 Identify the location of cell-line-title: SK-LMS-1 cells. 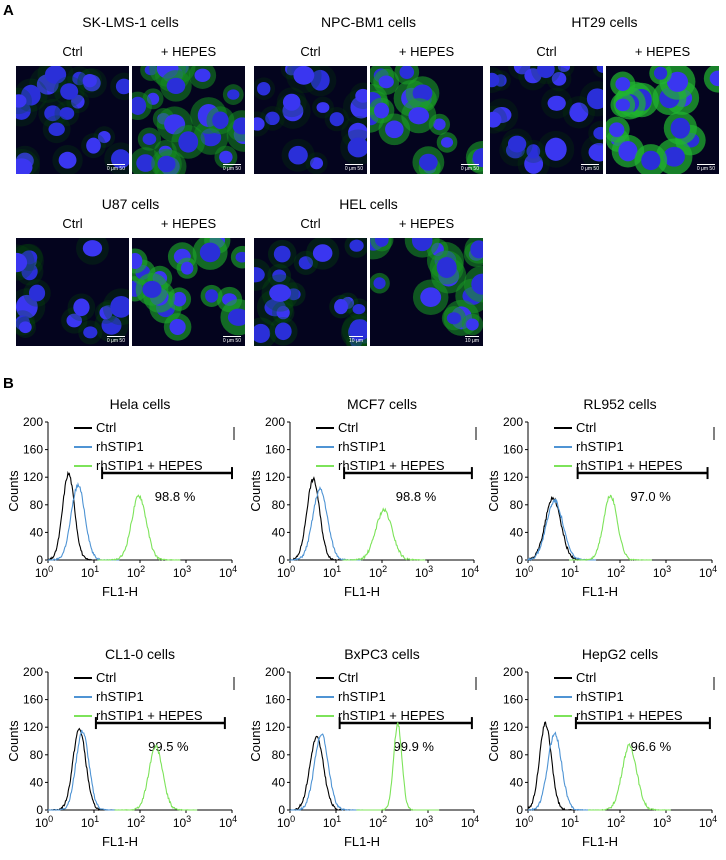
(130, 22).